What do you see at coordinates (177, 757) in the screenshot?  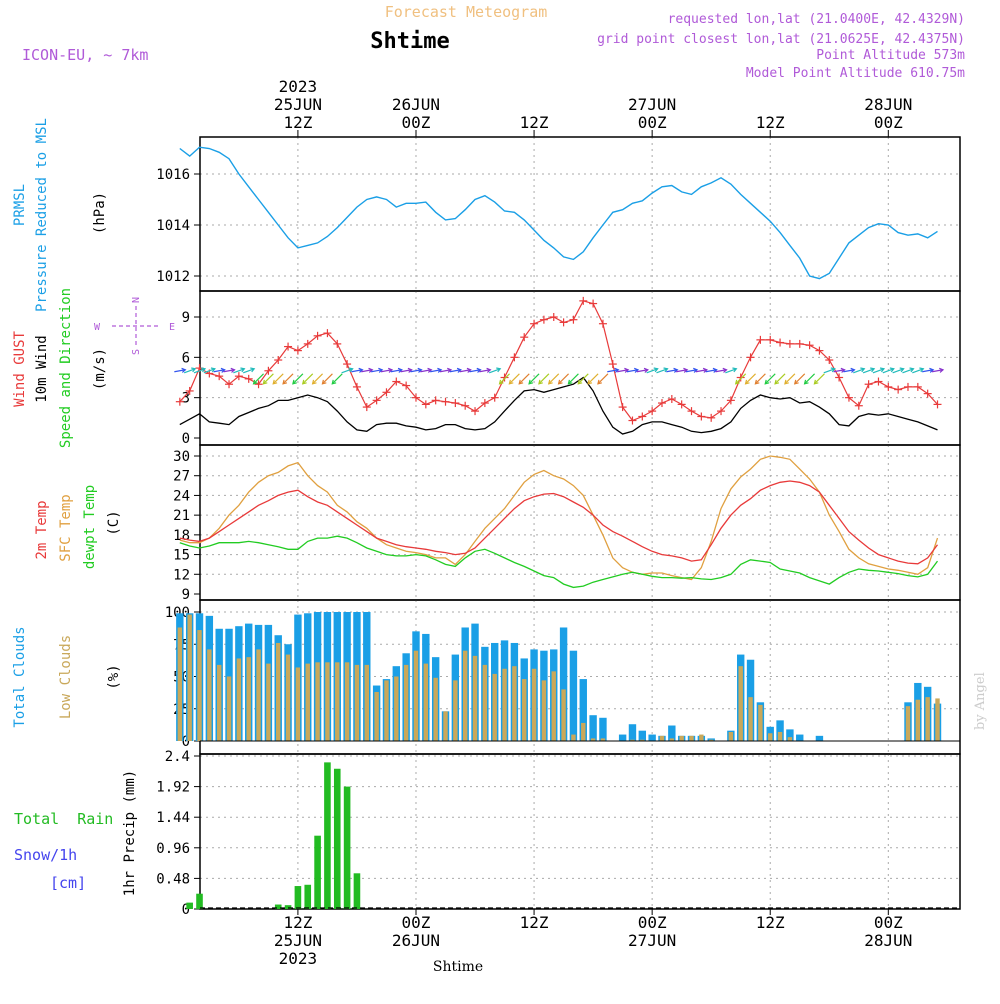 I see `y-tick-label: 2.4` at bounding box center [177, 757].